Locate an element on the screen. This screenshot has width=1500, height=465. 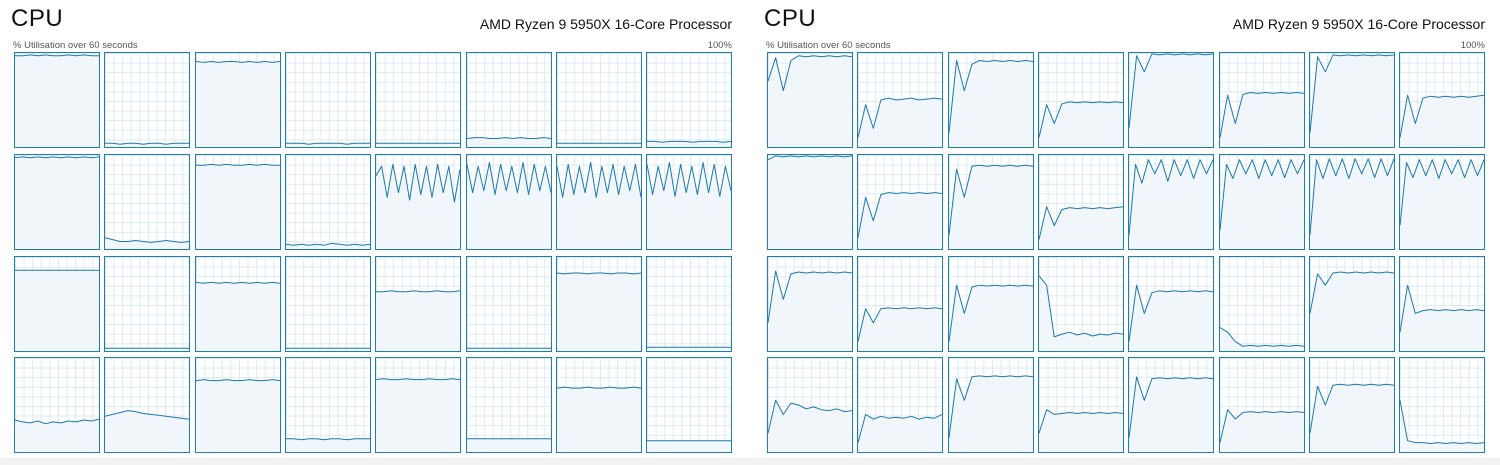
max-percent-label: 100% is located at coordinates (1472, 45).